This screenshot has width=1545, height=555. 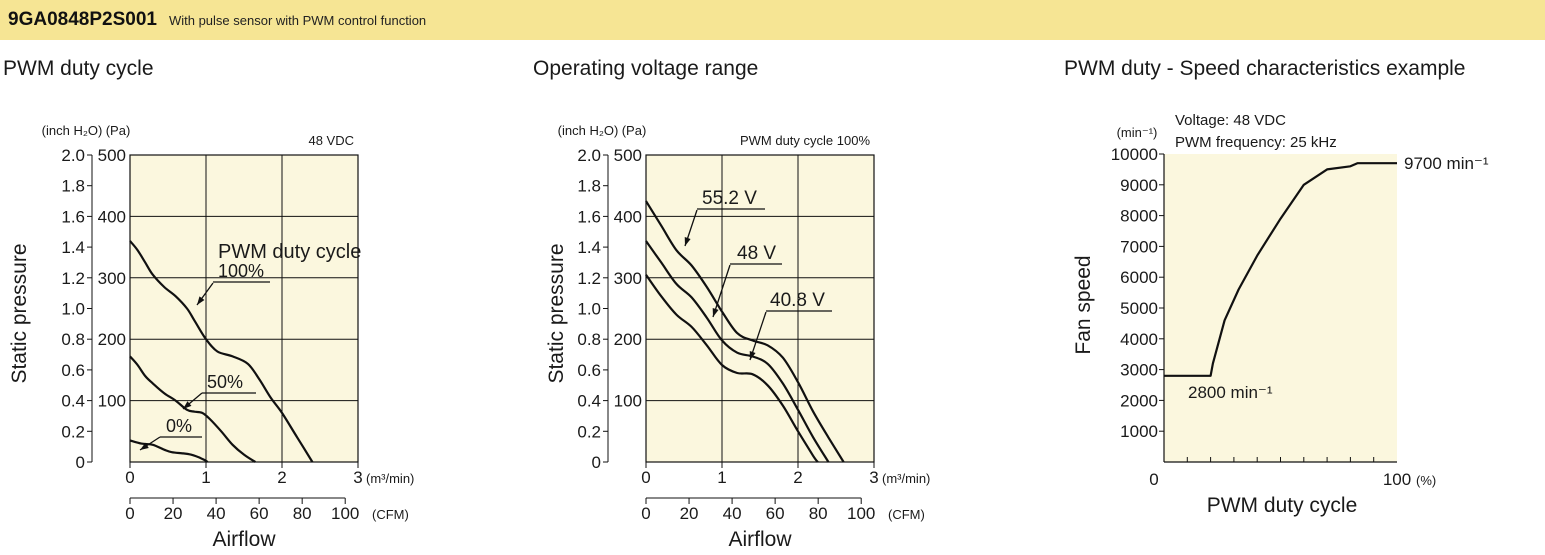 I want to click on chart3-y-tick-label: 8000, so click(x=1139, y=216).